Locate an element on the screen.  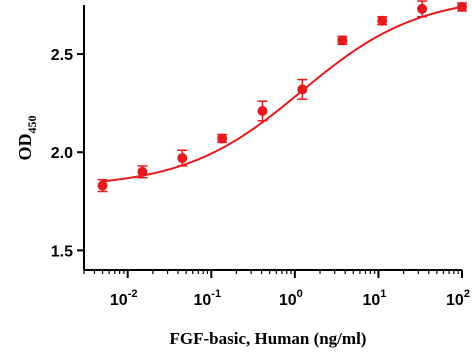
x-tick-label: 10⁰ is located at coordinates (291, 298).